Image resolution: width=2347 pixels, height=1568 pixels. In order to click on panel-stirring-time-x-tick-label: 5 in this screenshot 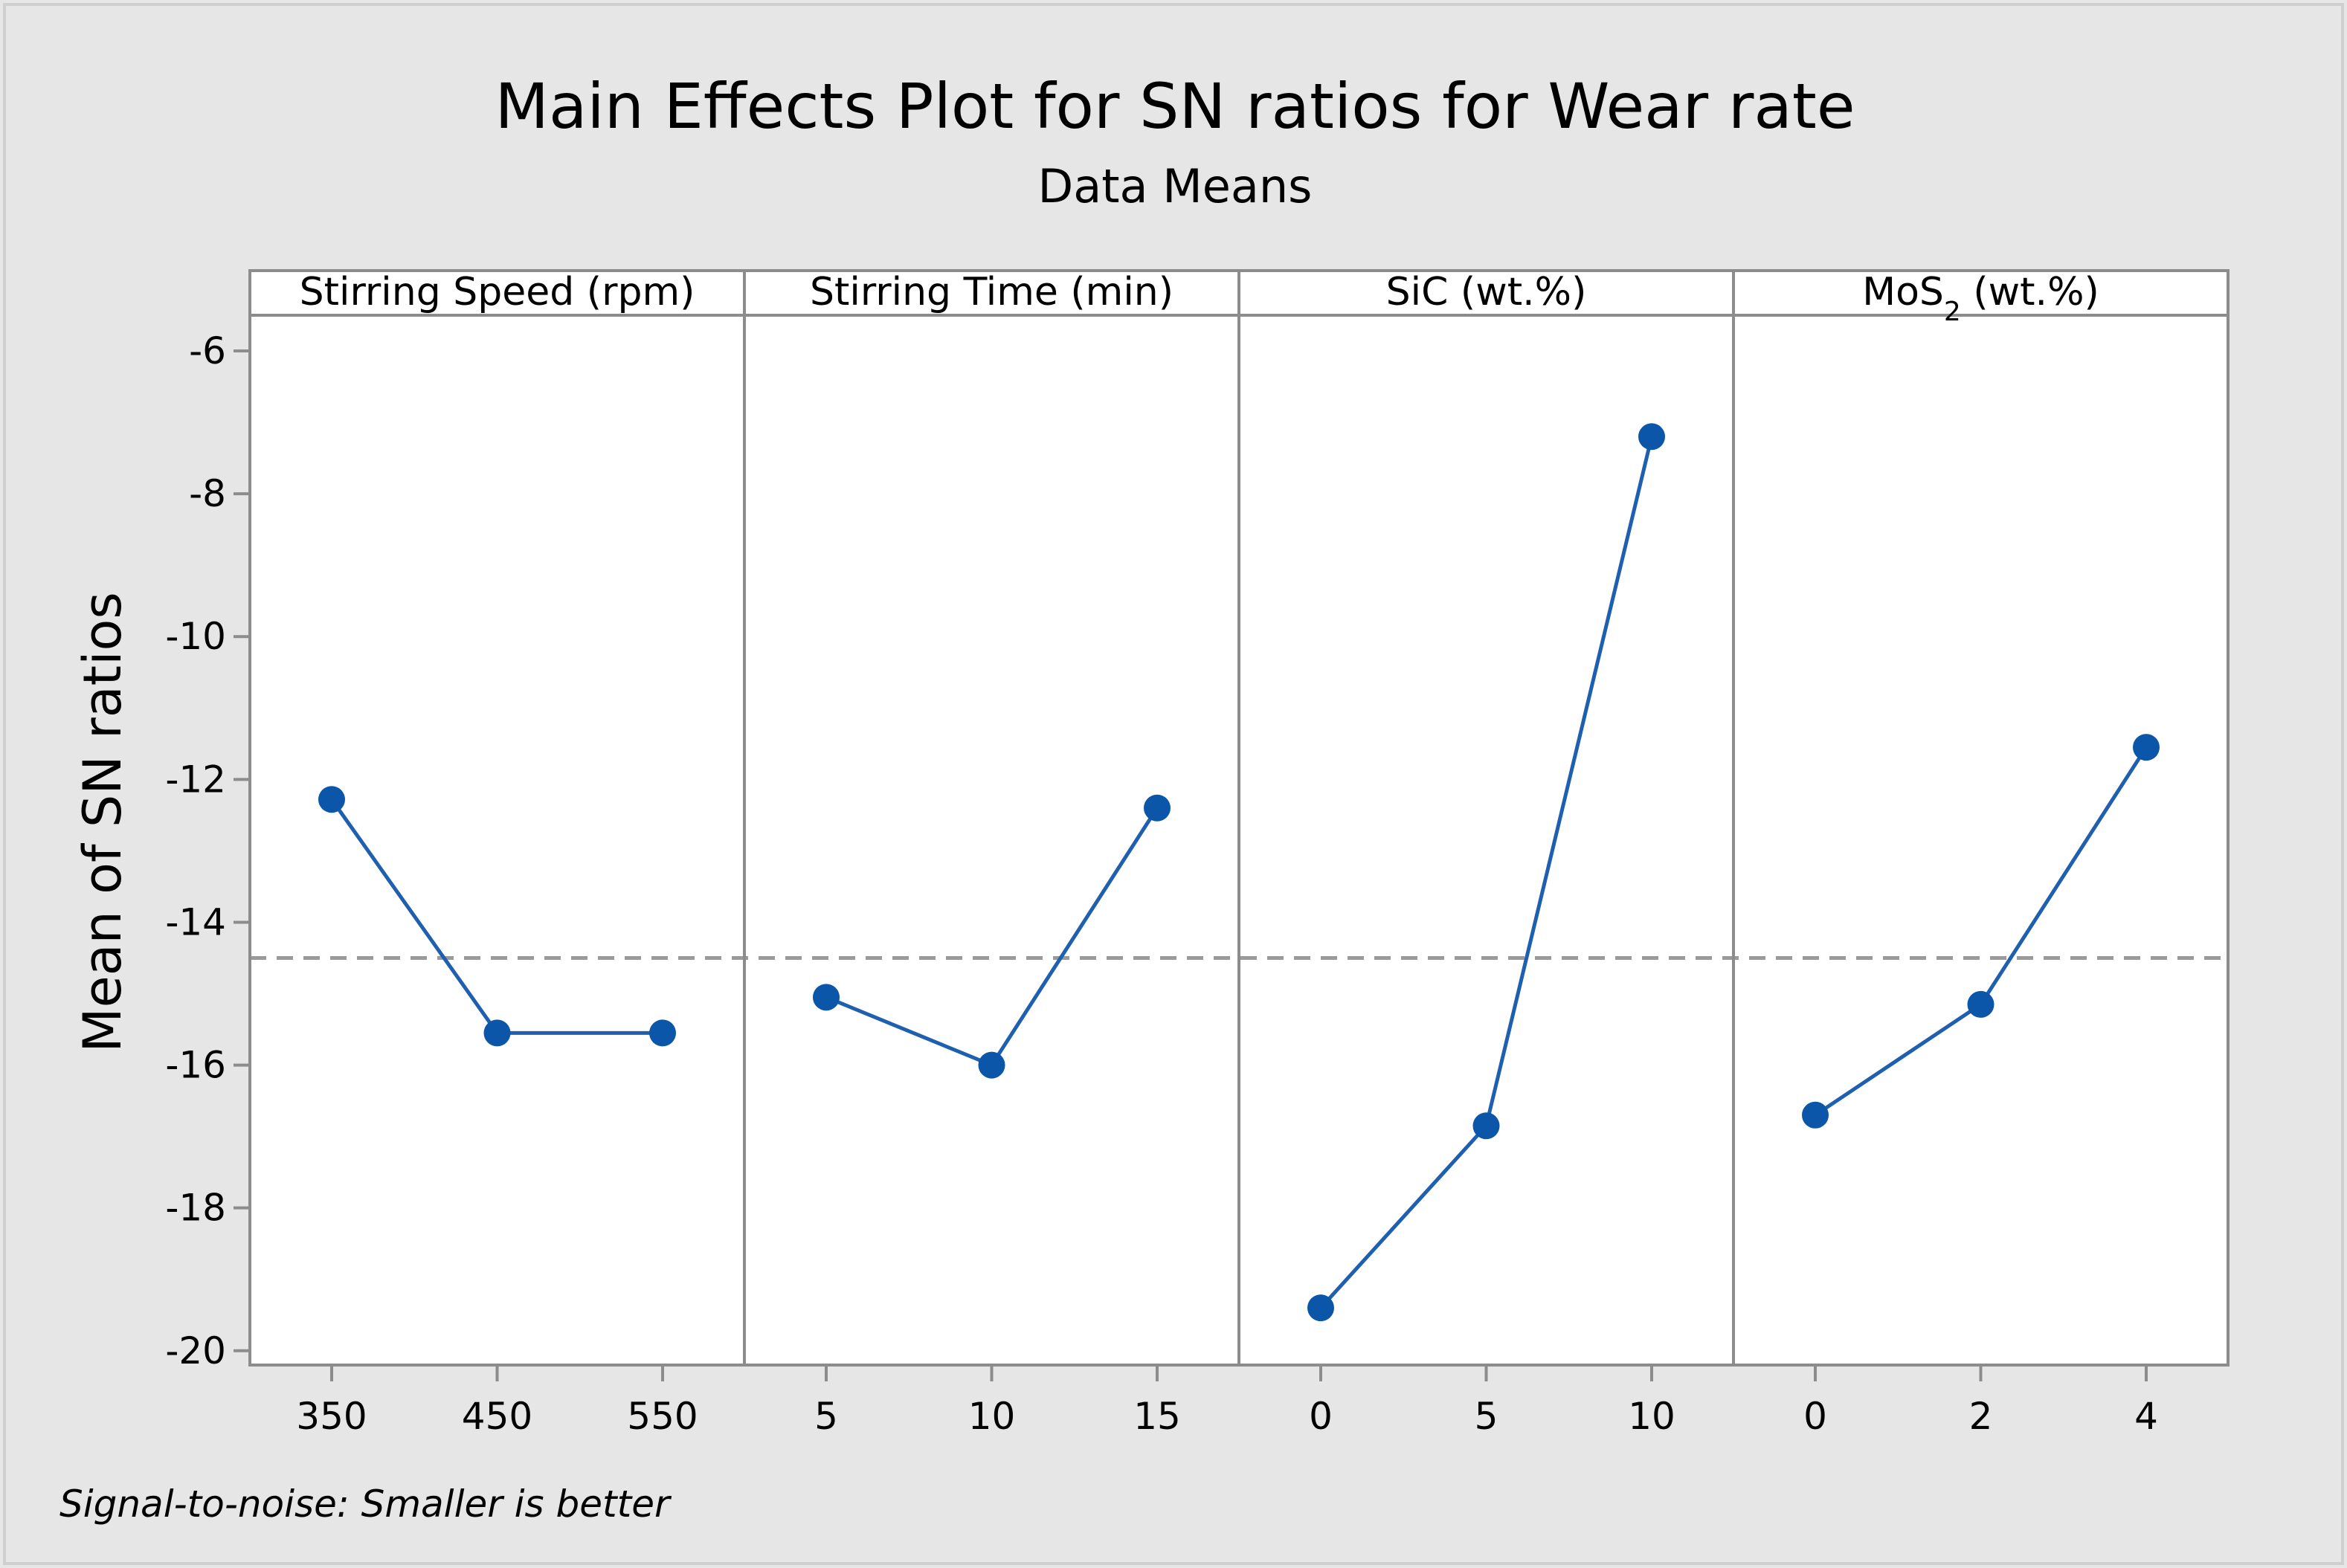, I will do `click(826, 1416)`.